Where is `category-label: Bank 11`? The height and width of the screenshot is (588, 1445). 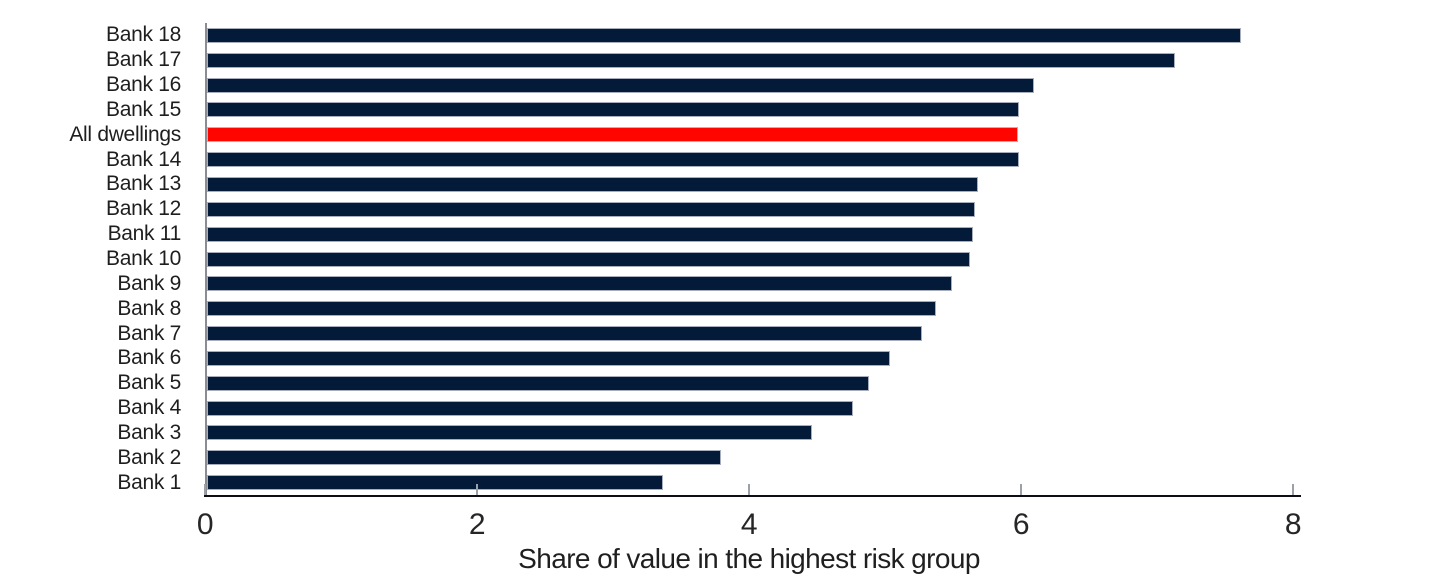 category-label: Bank 11 is located at coordinates (144, 234).